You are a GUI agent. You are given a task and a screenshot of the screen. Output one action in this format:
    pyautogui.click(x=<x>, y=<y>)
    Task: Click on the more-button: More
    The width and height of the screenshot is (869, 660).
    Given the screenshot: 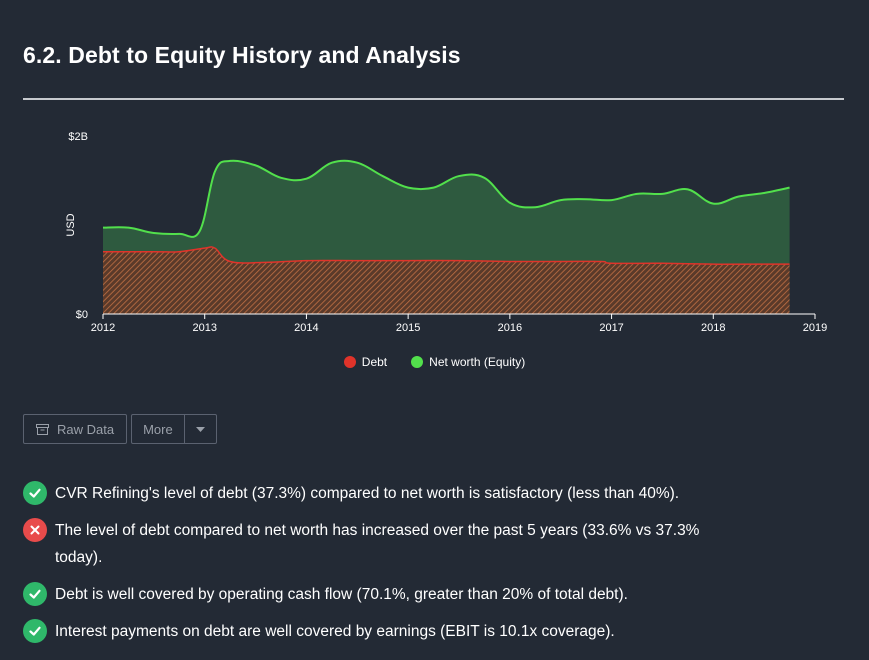 What is the action you would take?
    pyautogui.click(x=158, y=429)
    